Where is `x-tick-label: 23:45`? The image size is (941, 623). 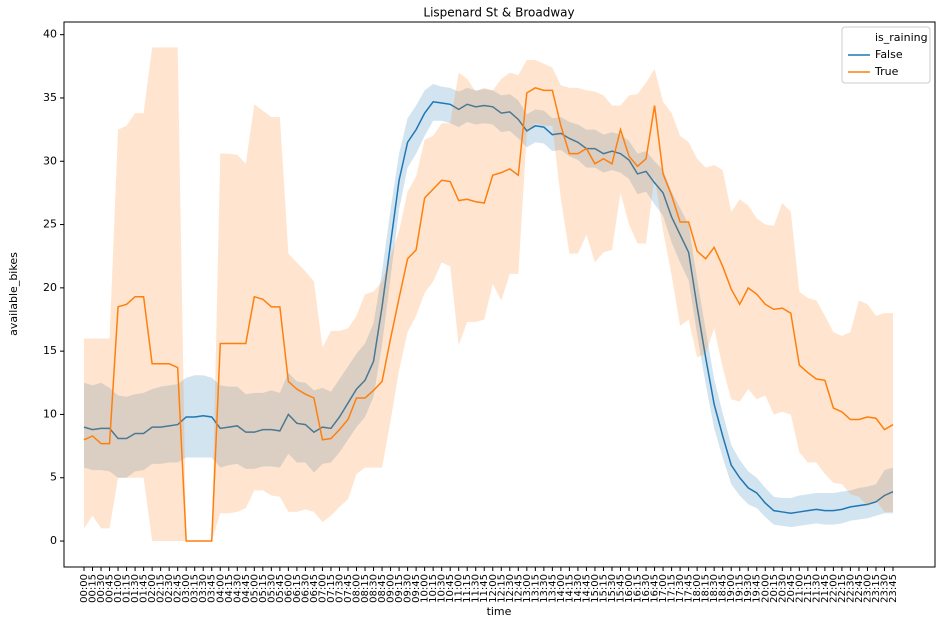 x-tick-label: 23:45 is located at coordinates (893, 588).